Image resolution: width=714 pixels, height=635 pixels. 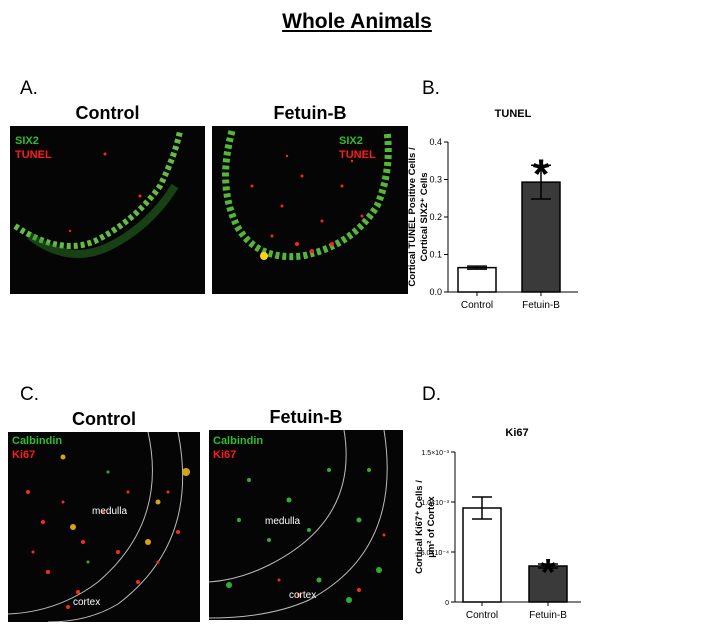 I want to click on panel-c-cortex-label: cortex, so click(x=87, y=602).